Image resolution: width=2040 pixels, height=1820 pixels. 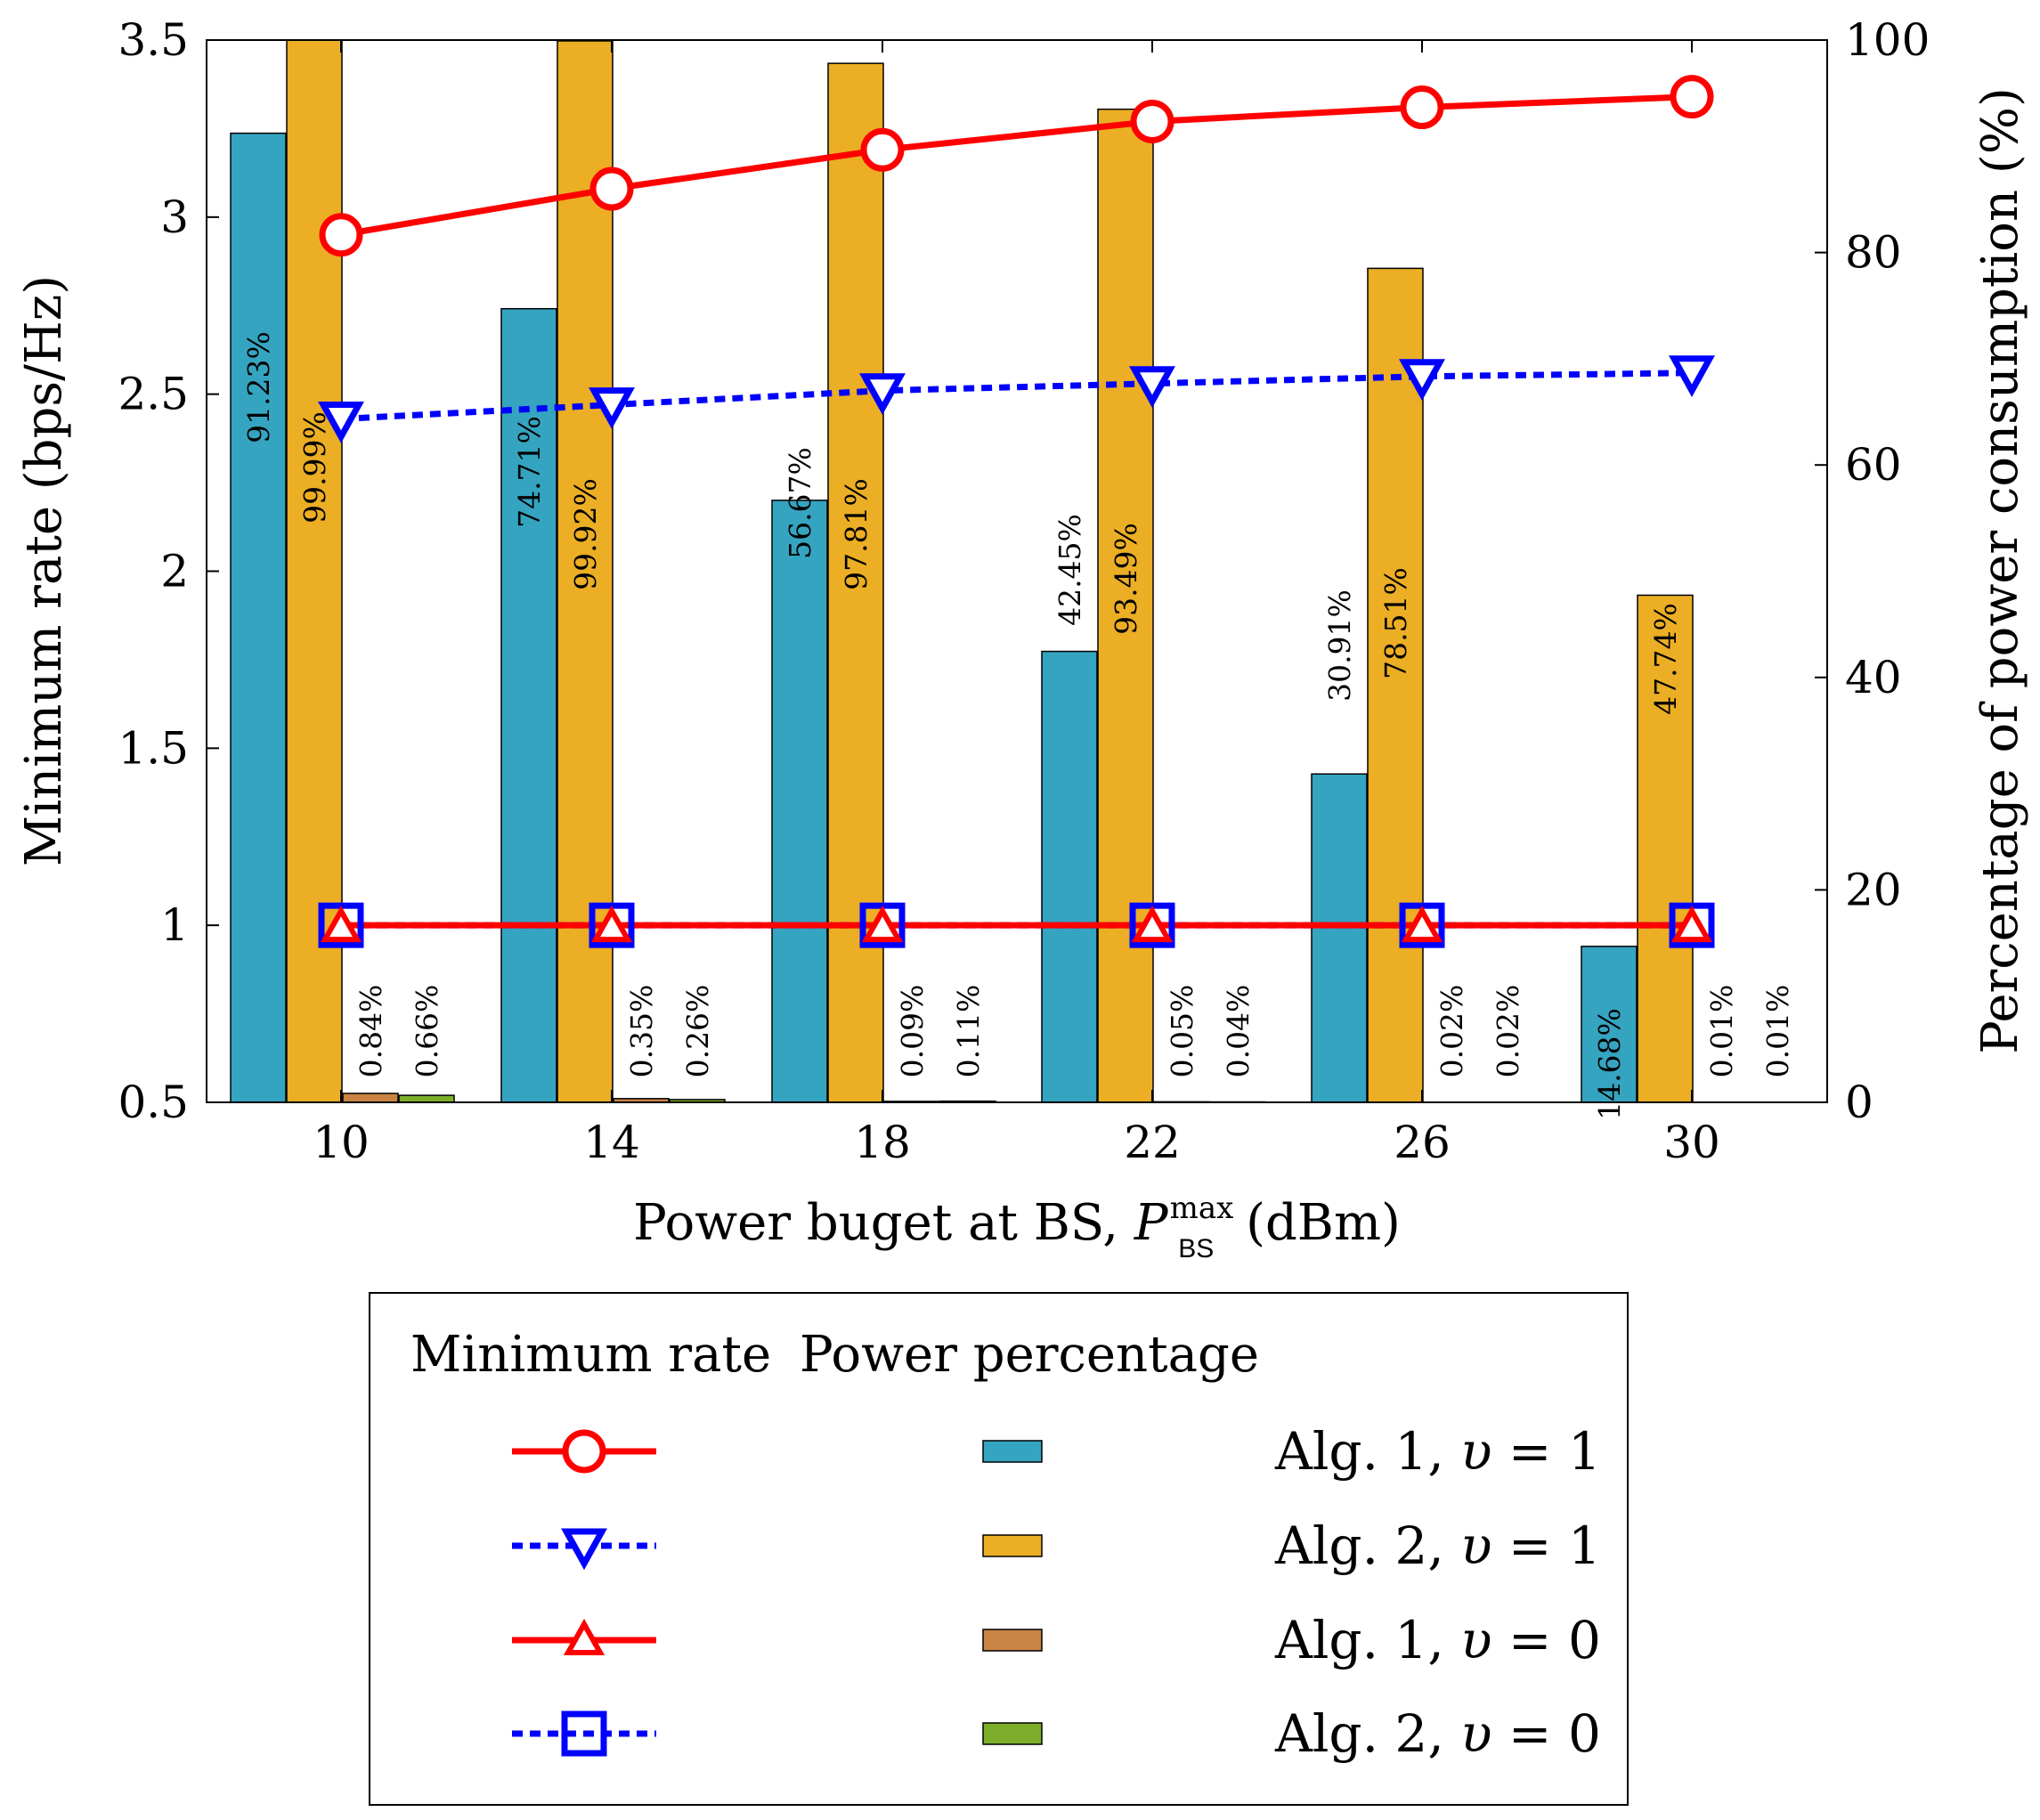 I want to click on bar-label: 0.05%, so click(x=1182, y=1031).